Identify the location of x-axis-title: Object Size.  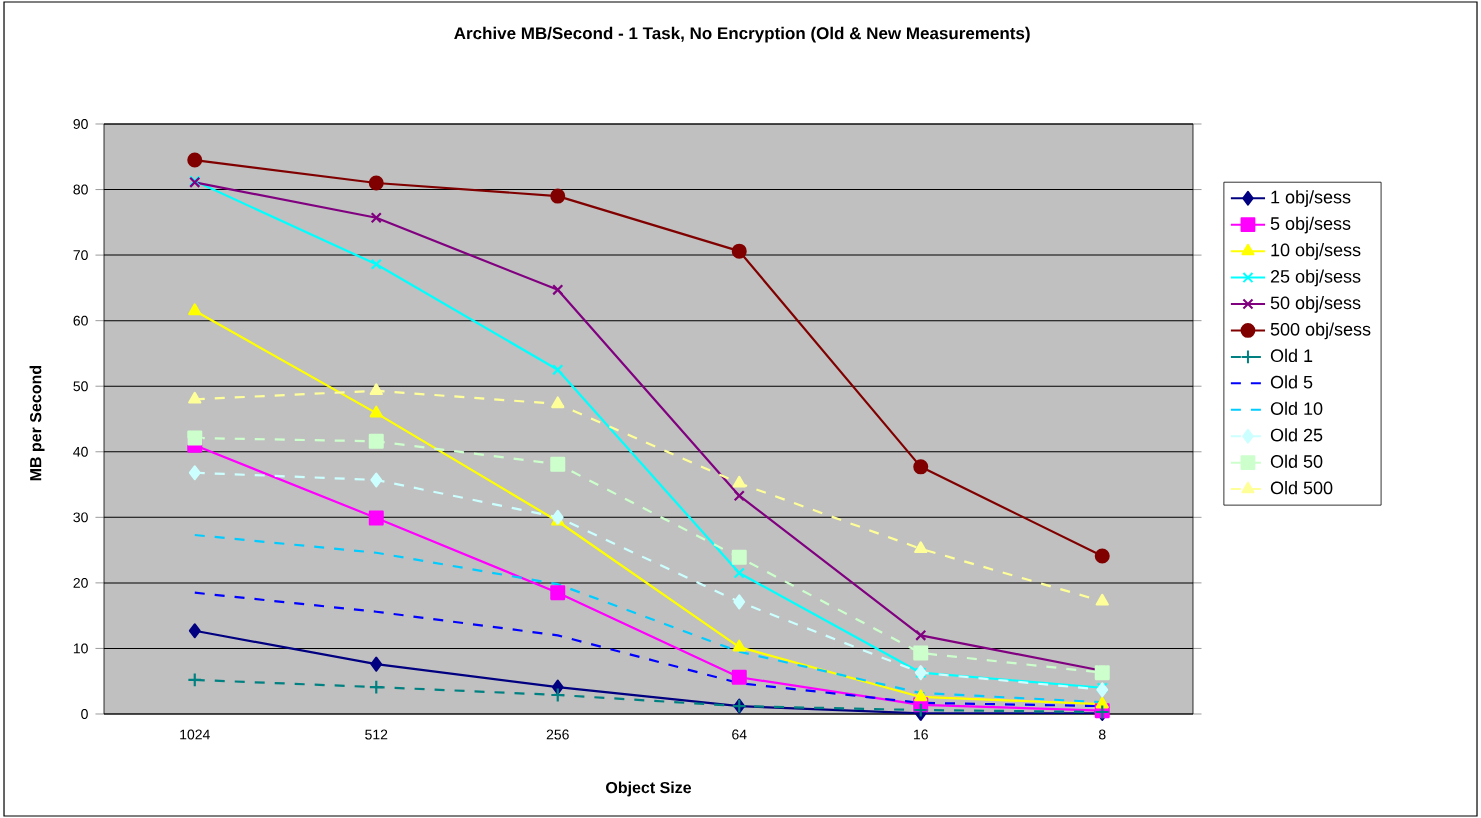
(649, 789).